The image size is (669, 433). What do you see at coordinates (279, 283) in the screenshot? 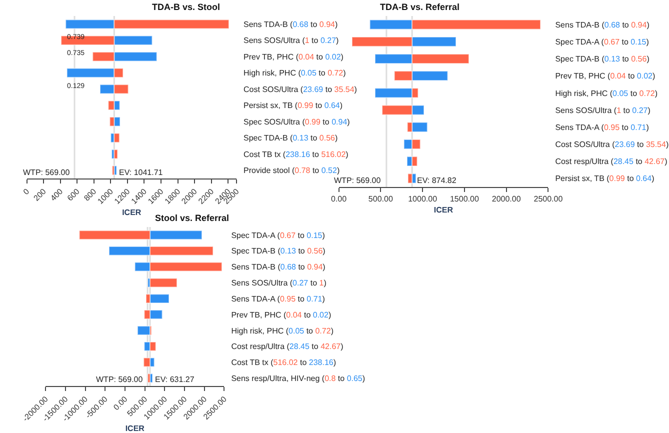
I see `y-tick-label: Sens SOS/Ultra (0.27 to 1)` at bounding box center [279, 283].